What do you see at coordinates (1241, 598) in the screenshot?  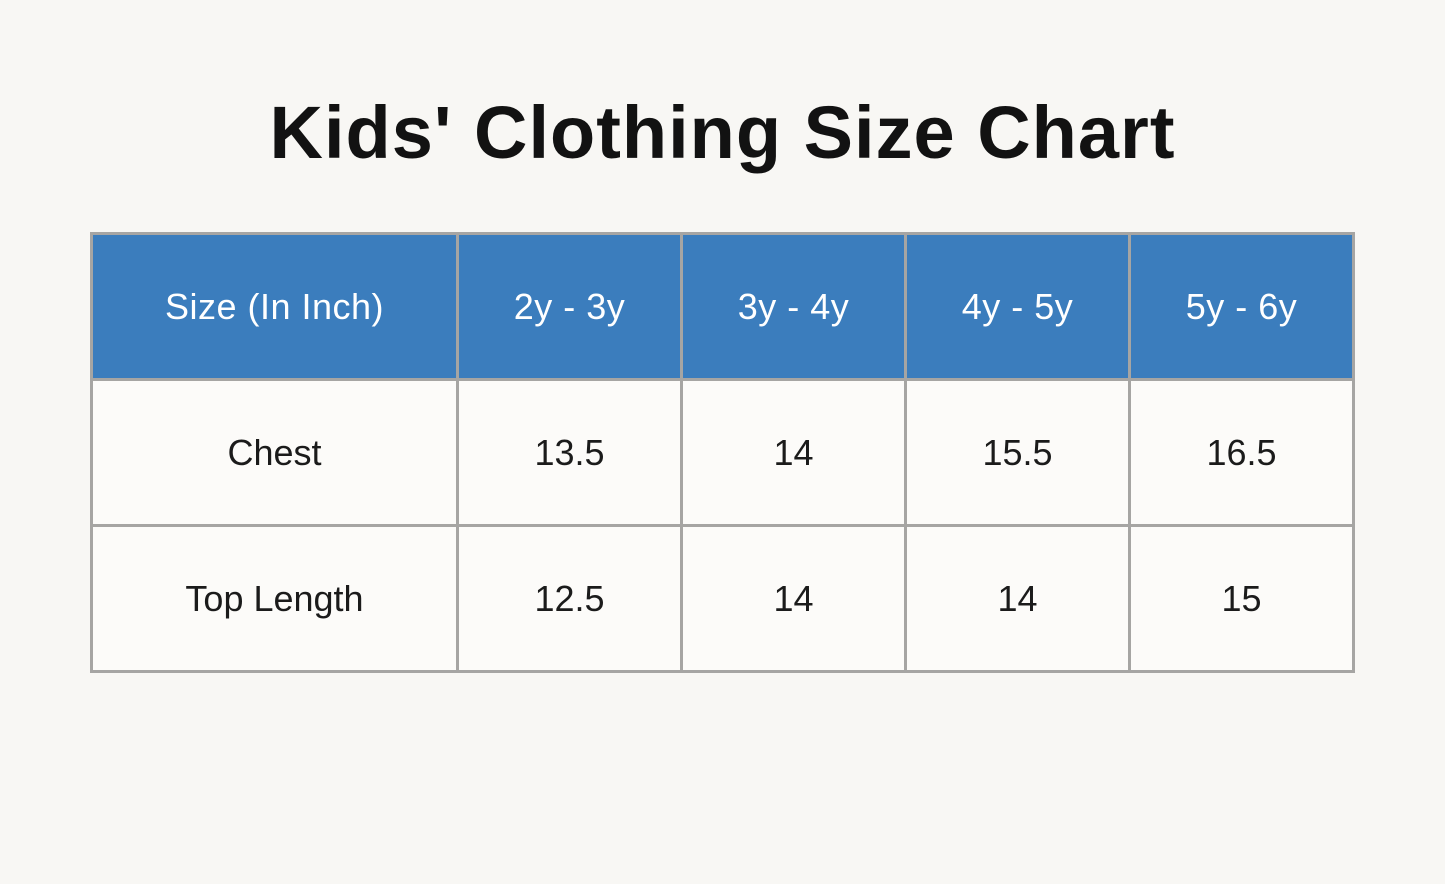 I see `cell-top-length-5y-6y: 15` at bounding box center [1241, 598].